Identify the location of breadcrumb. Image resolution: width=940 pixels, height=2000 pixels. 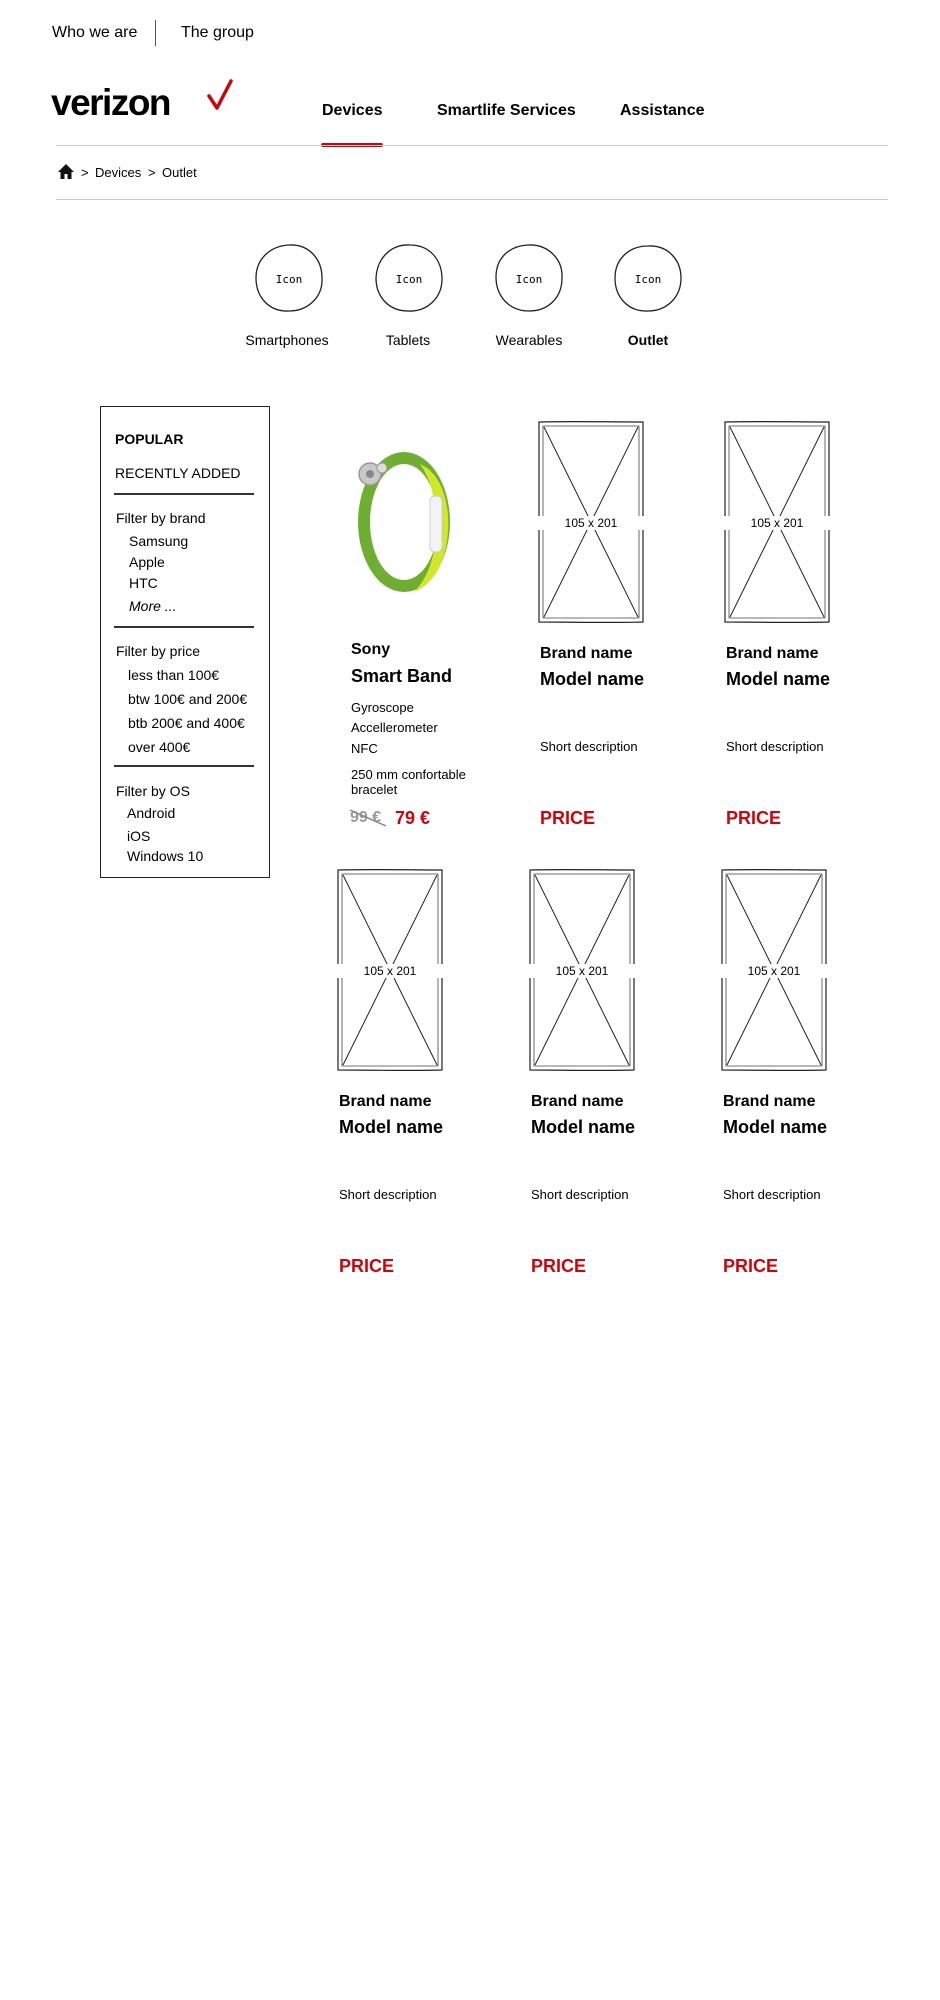
(66, 174).